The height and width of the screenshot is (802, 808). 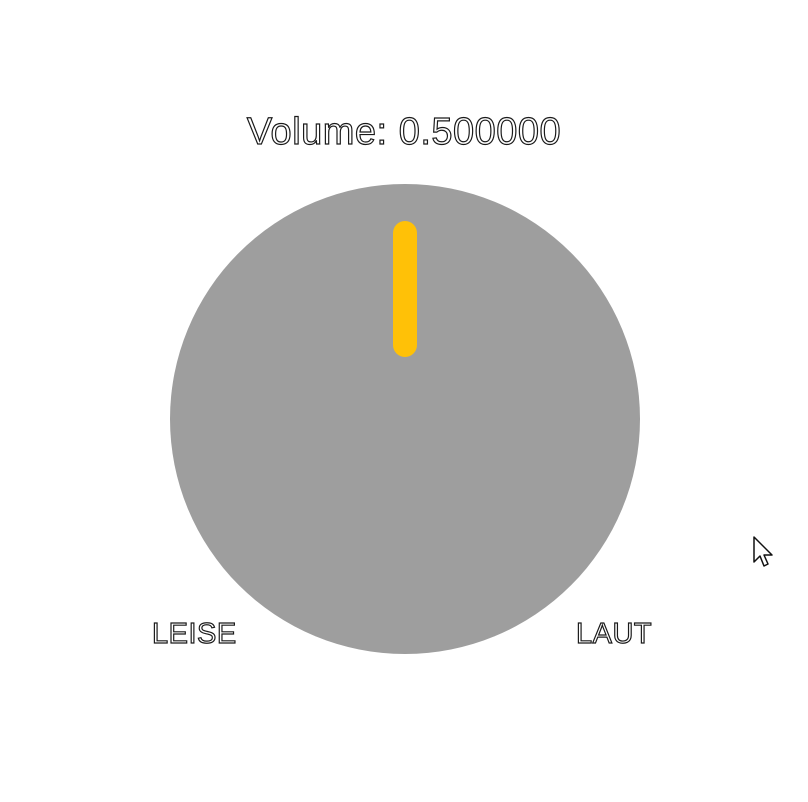 I want to click on max-label: LAUT, so click(x=614, y=634).